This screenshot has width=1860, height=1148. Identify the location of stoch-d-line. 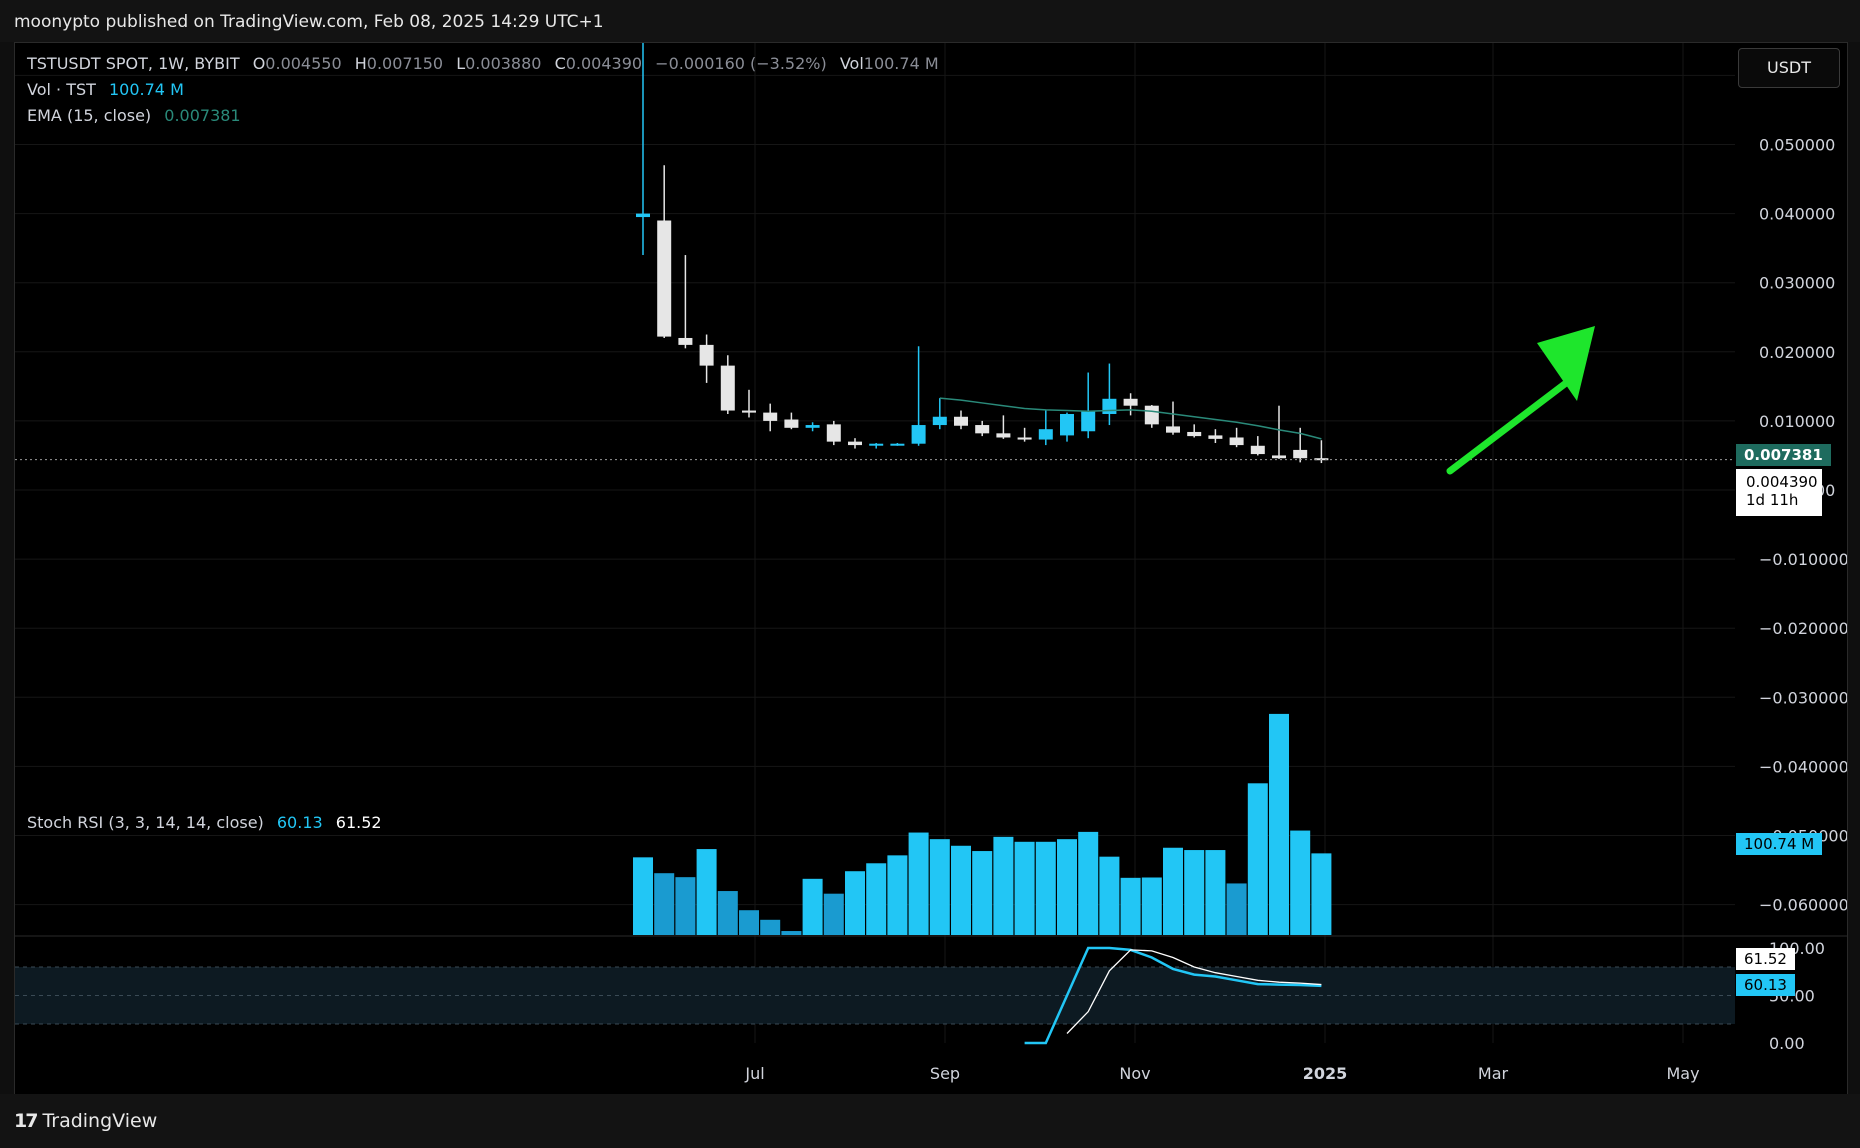
(1194, 991).